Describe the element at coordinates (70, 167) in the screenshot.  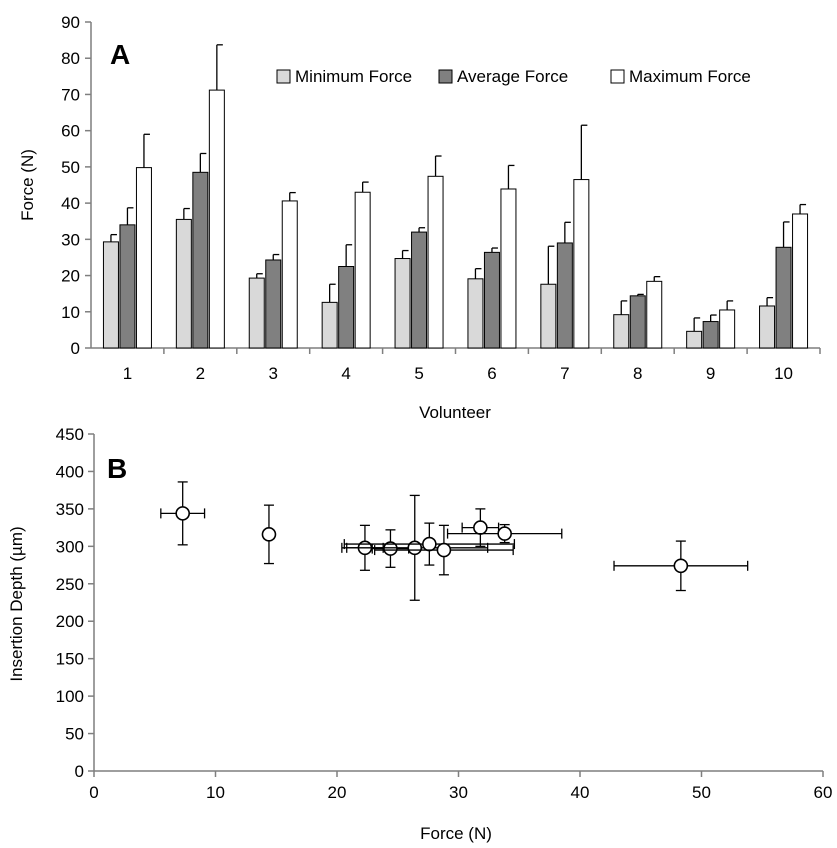
I see `chart-a-y-tick-label: 50` at that location.